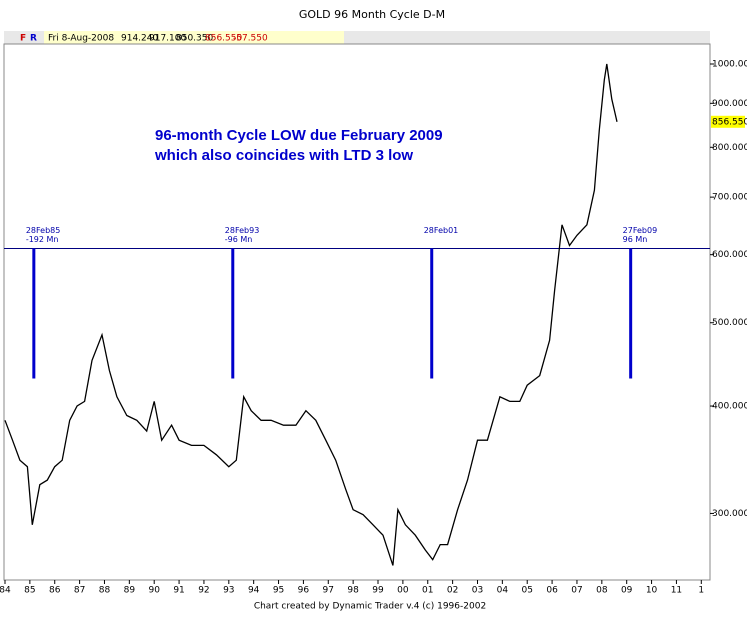 Image resolution: width=747 pixels, height=618 pixels. I want to click on x-tick-label: 10, so click(652, 591).